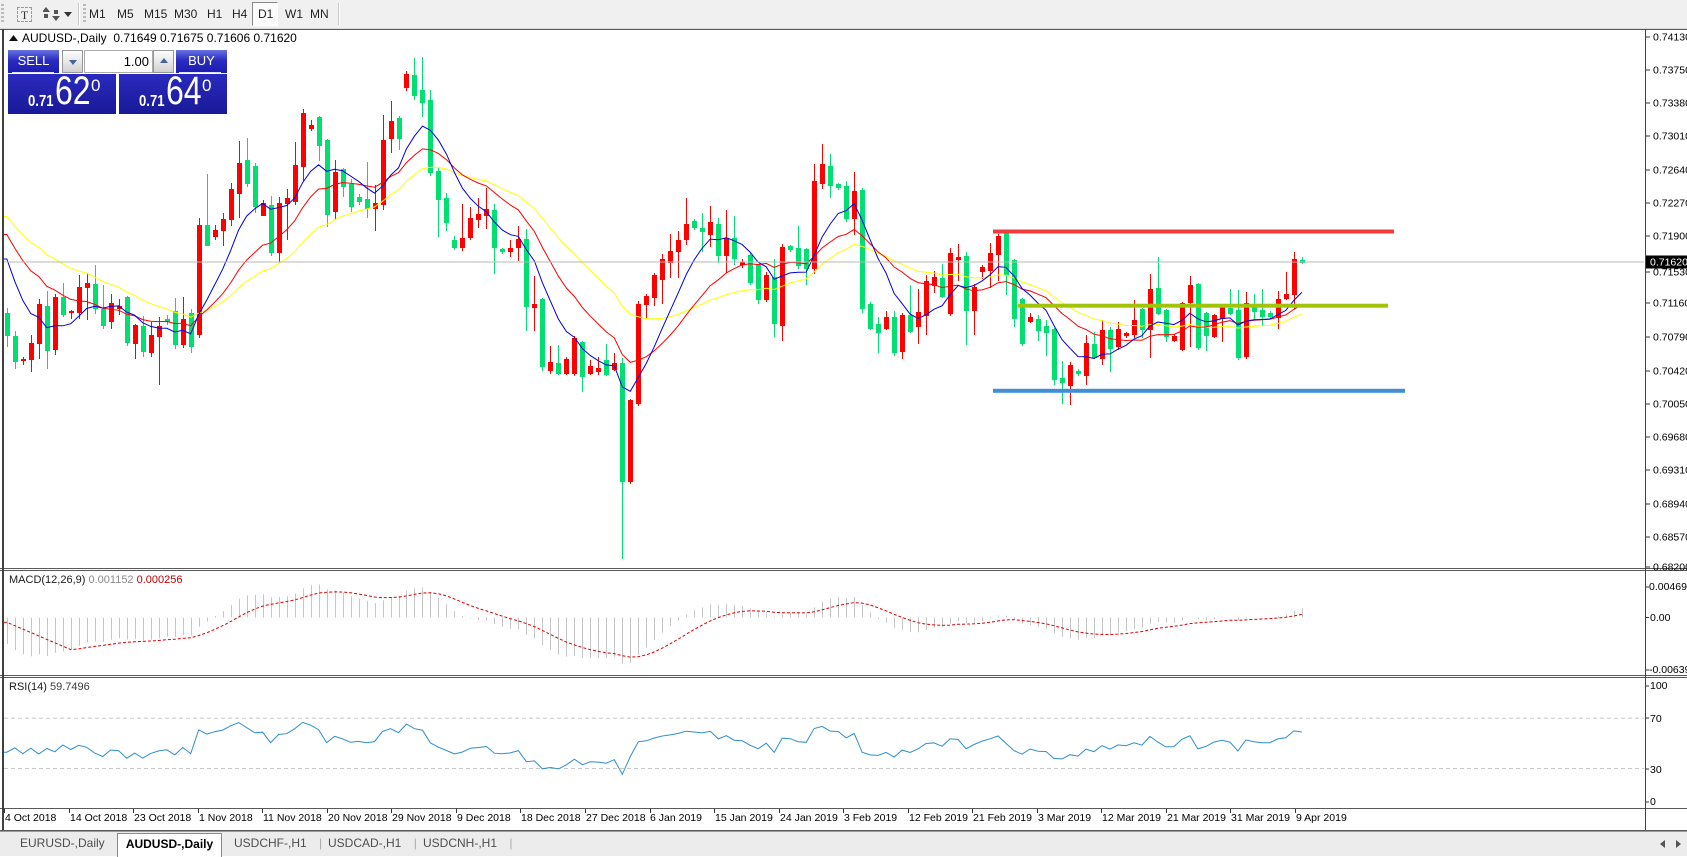 This screenshot has width=1687, height=857. Describe the element at coordinates (1260, 818) in the screenshot. I see `svg-text: 31 Mar 2019` at that location.